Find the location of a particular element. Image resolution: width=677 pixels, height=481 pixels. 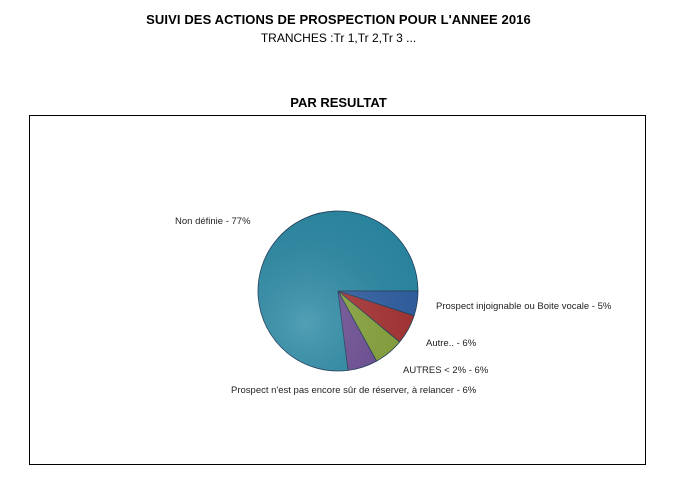

label-non-definie: Non définie - 77% is located at coordinates (213, 221).